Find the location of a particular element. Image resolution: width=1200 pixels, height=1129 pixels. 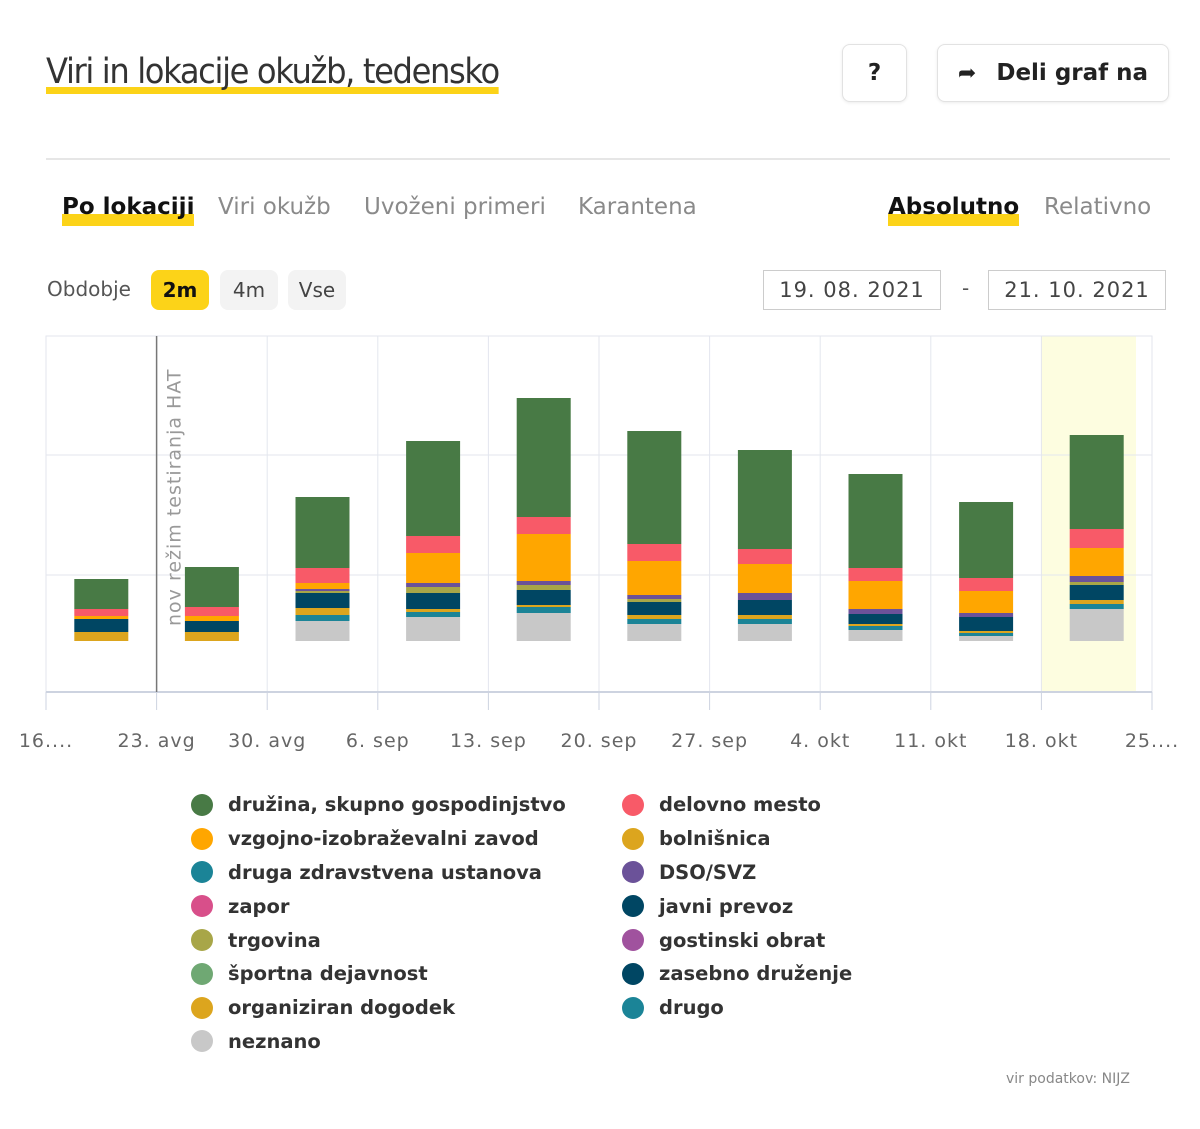

legend-label: zapor is located at coordinates (259, 906).